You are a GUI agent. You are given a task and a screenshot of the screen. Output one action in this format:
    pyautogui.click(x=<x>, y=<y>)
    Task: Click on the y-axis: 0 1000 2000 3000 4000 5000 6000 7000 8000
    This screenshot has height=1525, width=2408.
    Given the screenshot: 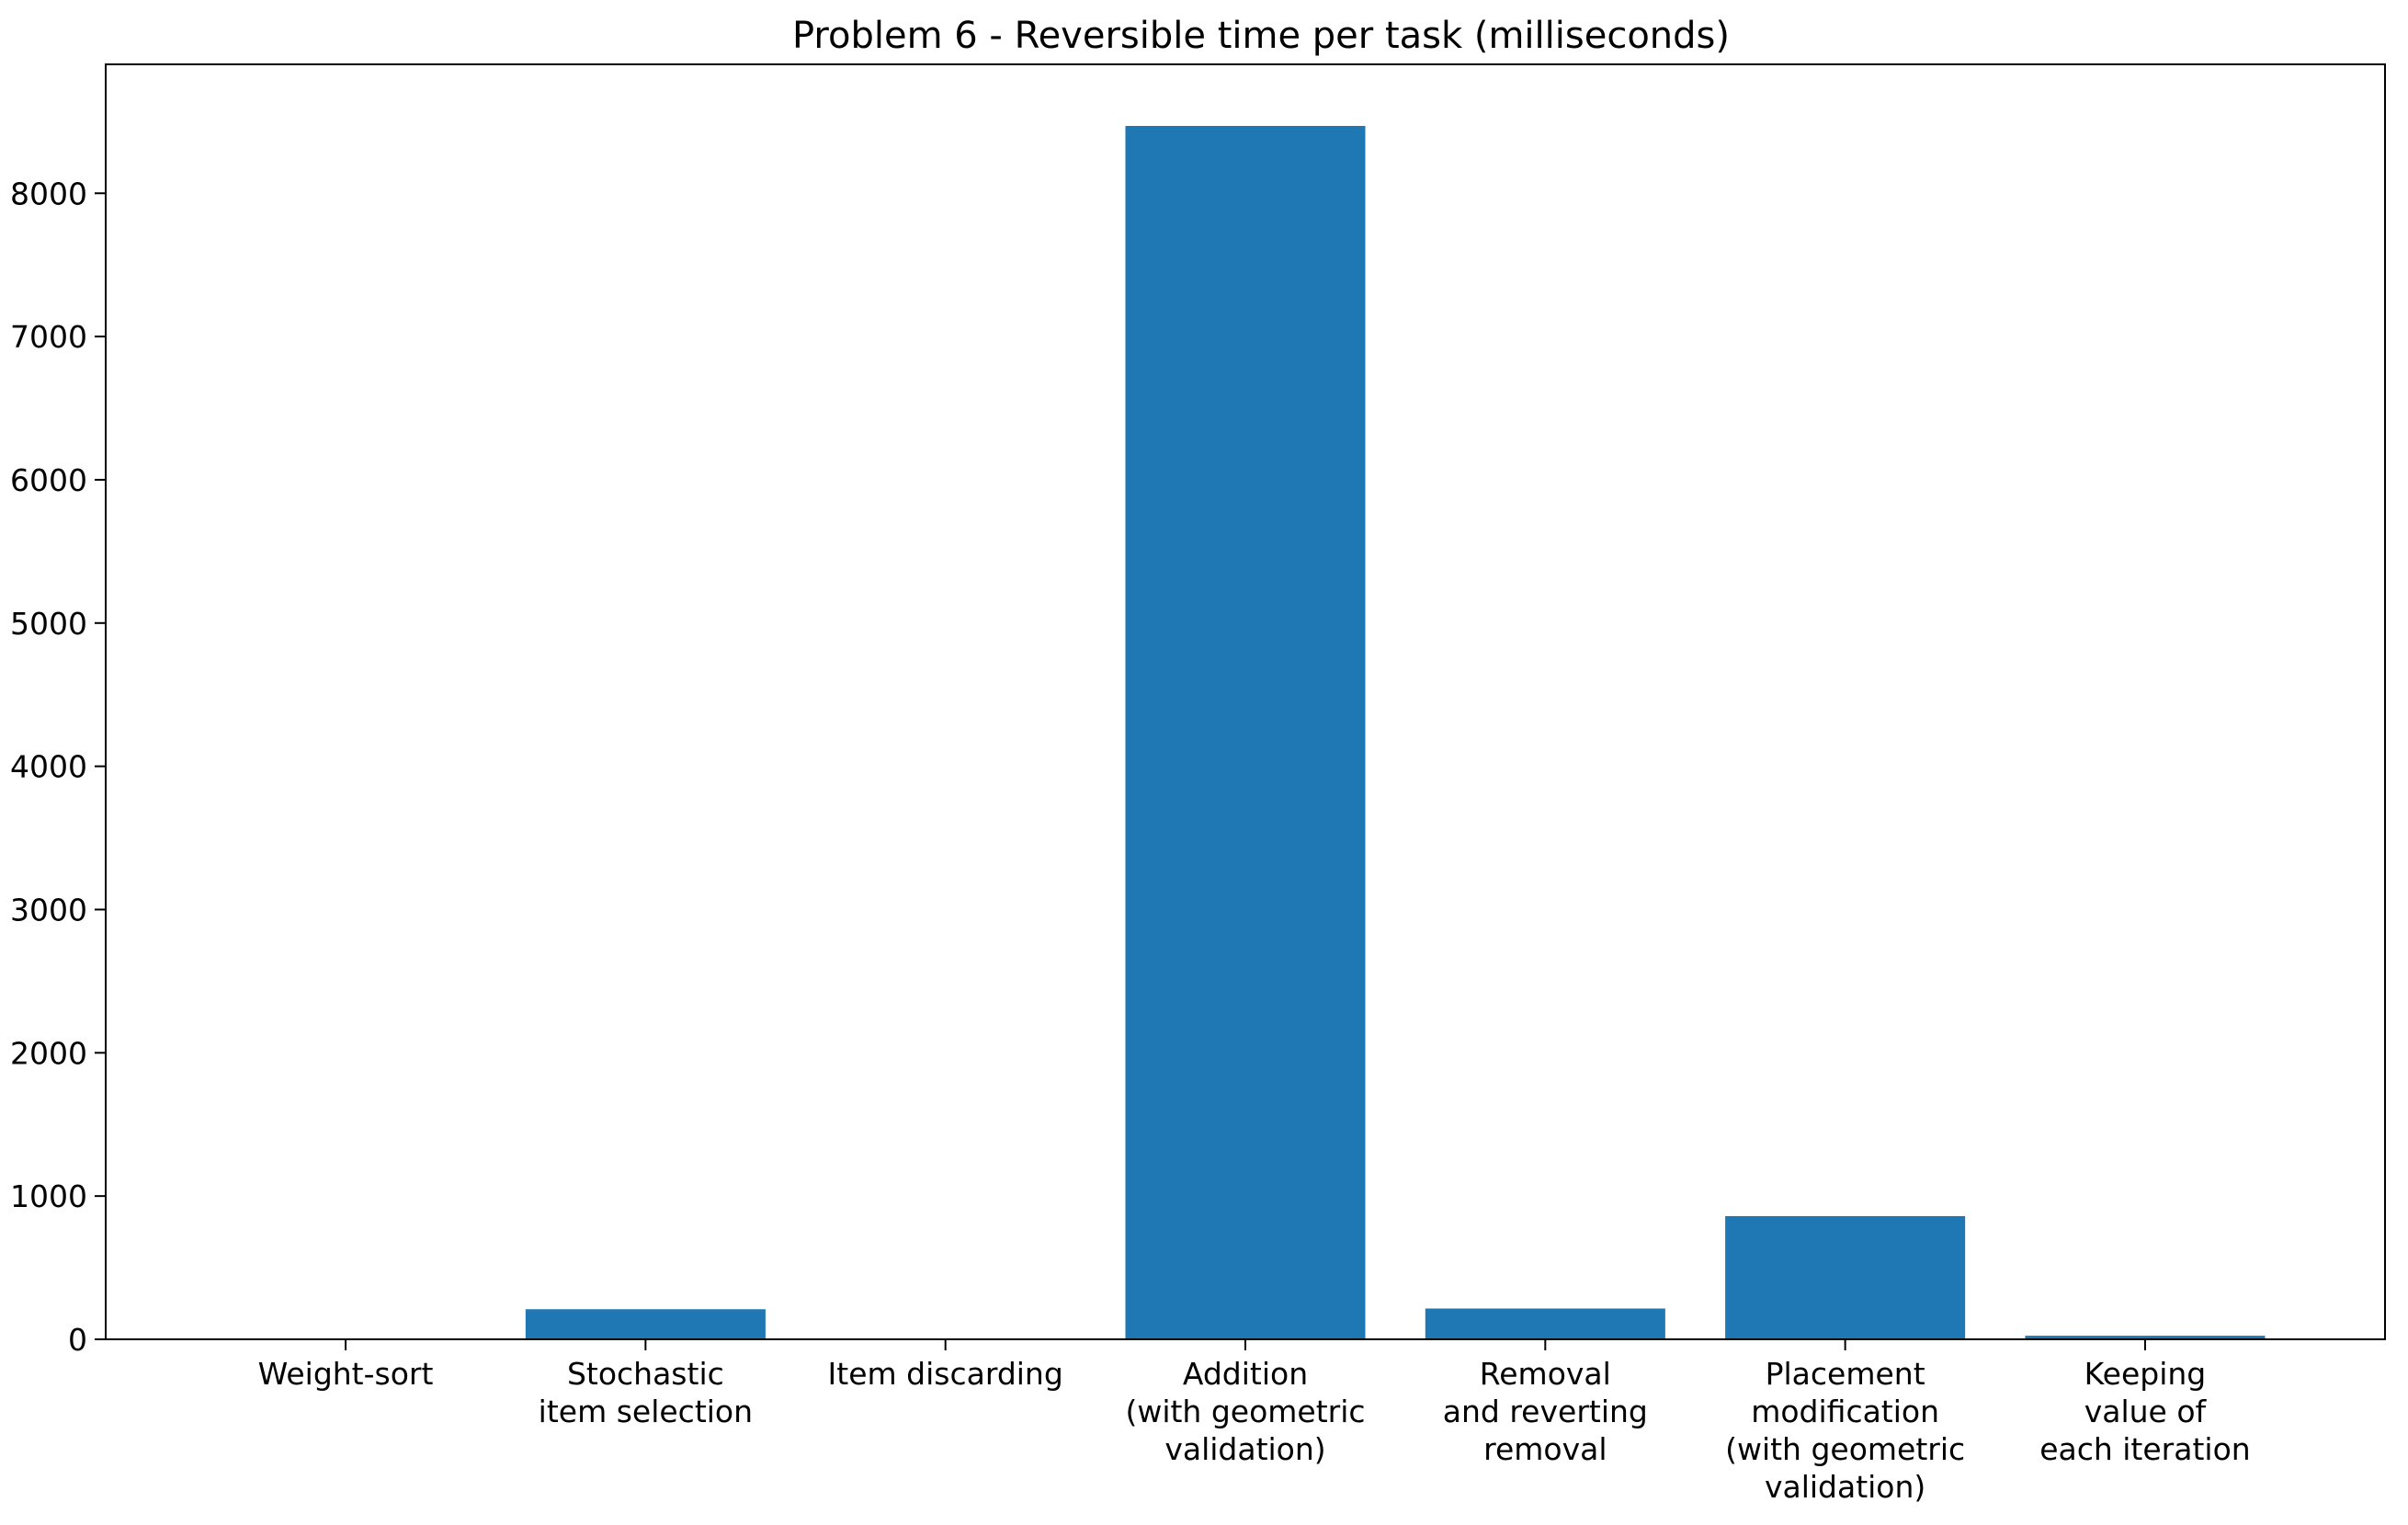 What is the action you would take?
    pyautogui.click(x=58, y=767)
    